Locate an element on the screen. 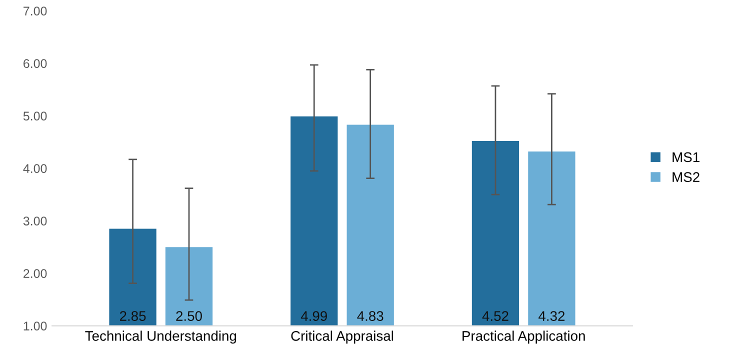 The height and width of the screenshot is (362, 744). data-label: 4.83 is located at coordinates (370, 316).